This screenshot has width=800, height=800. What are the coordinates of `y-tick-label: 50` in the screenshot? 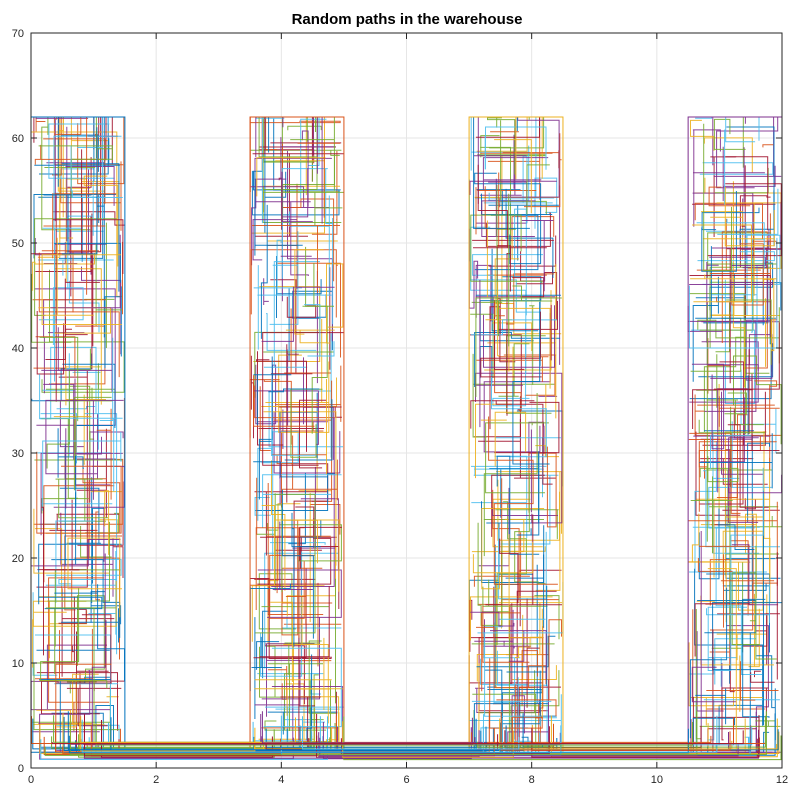 It's located at (18, 244).